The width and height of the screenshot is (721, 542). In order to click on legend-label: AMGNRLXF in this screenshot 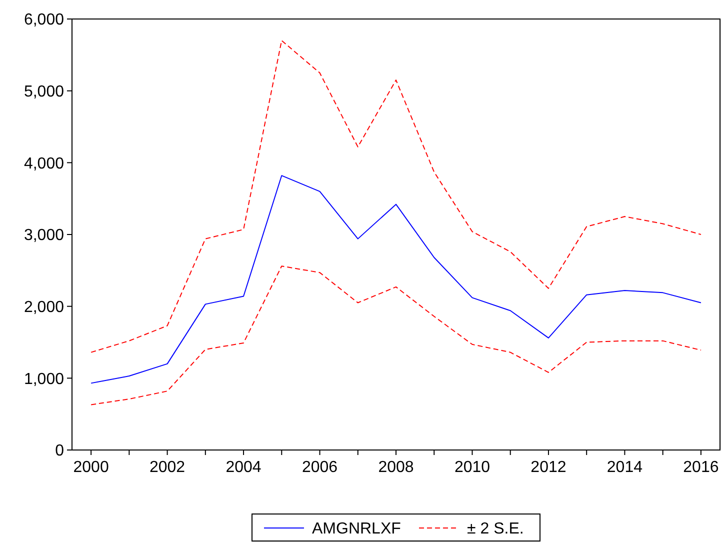, I will do `click(357, 529)`.